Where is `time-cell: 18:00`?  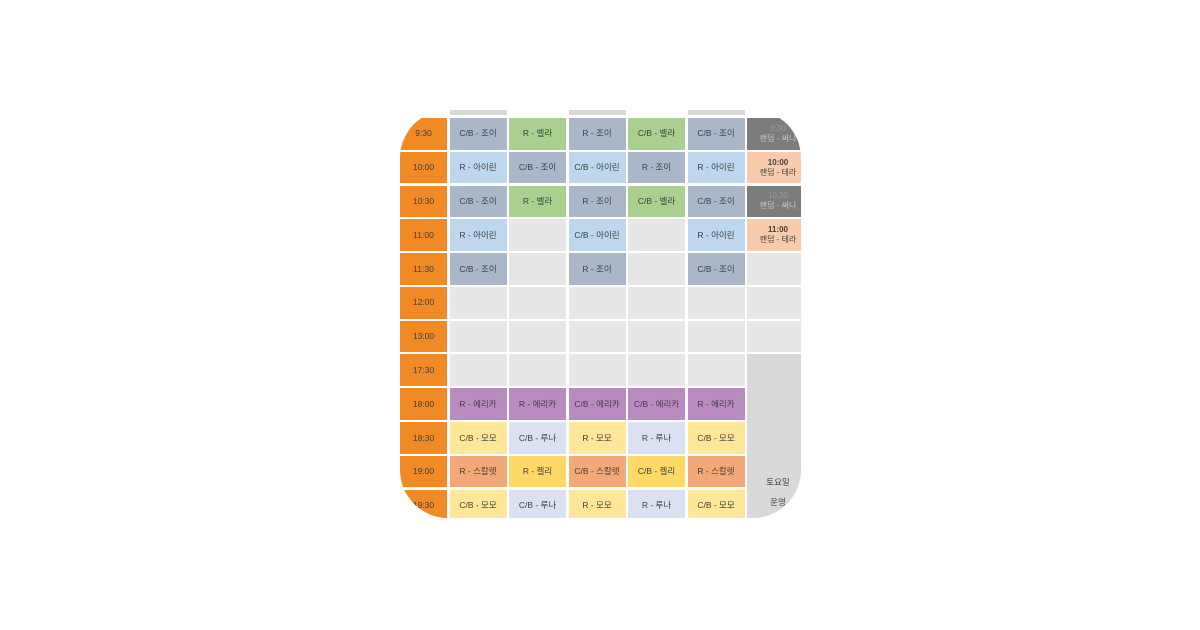
time-cell: 18:00 is located at coordinates (423, 404).